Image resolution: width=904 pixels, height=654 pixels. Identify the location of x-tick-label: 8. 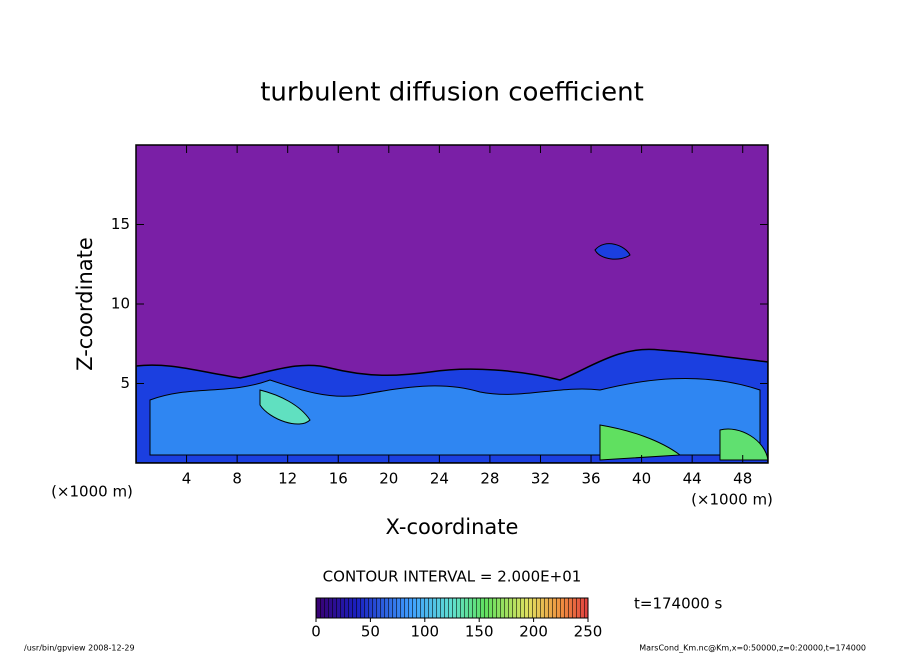
(237, 479).